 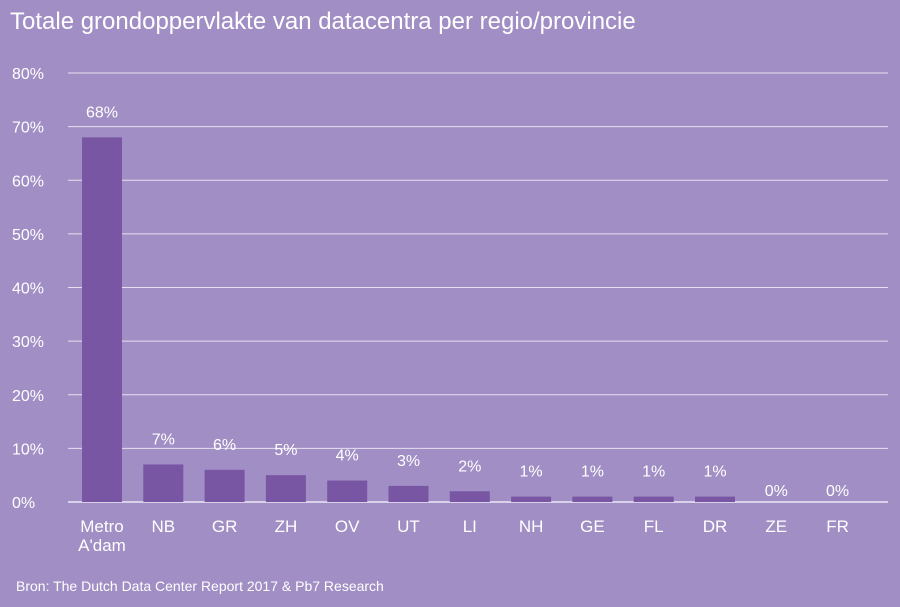 I want to click on x-tick-label: OV, so click(x=347, y=526).